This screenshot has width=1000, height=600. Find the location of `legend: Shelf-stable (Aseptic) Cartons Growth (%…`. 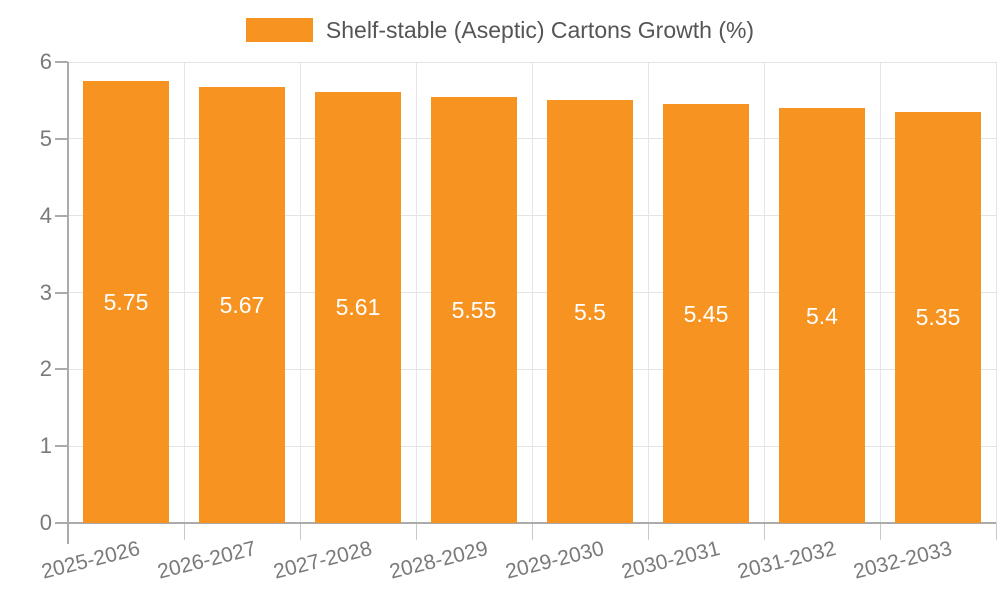

legend: Shelf-stable (Aseptic) Cartons Growth (%… is located at coordinates (500, 30).